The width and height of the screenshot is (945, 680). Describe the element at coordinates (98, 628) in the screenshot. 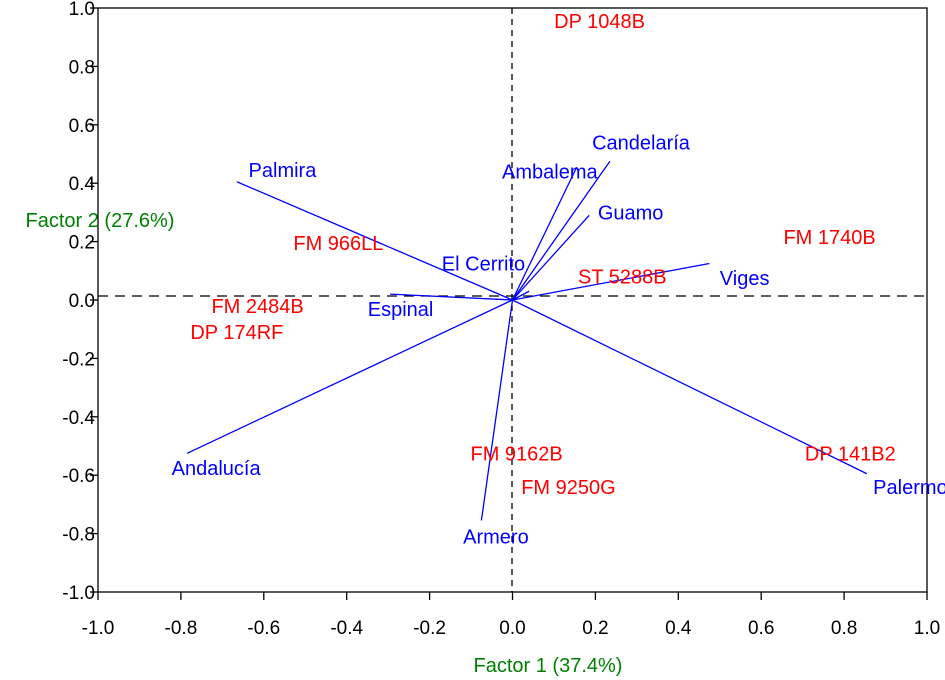

I see `x-tick-label: -1.0` at that location.